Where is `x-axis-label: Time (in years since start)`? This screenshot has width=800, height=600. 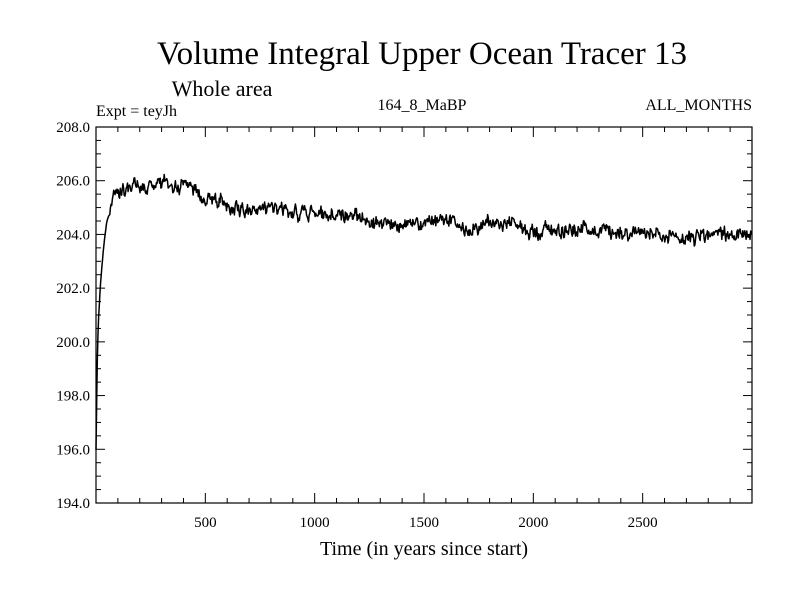 x-axis-label: Time (in years since start) is located at coordinates (424, 549).